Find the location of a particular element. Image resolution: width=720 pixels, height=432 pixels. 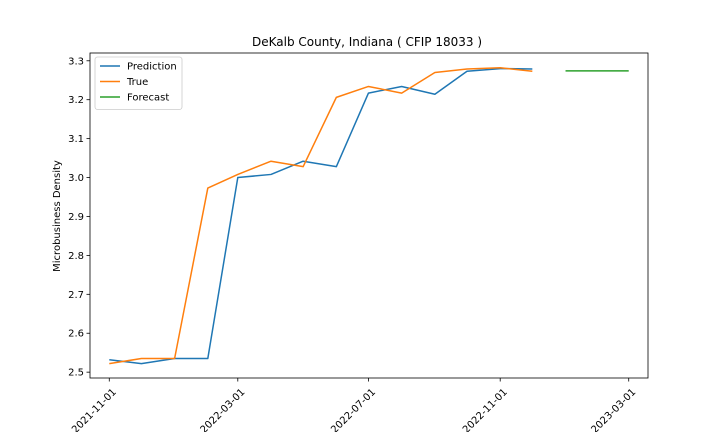

legend: Prediction True Forecast is located at coordinates (138, 83).